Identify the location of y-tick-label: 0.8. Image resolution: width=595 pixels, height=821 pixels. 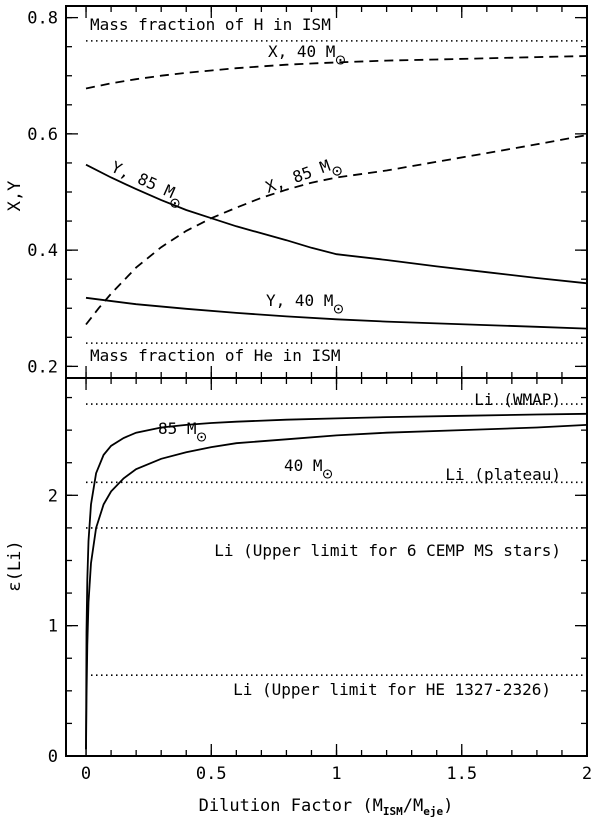
(42, 19).